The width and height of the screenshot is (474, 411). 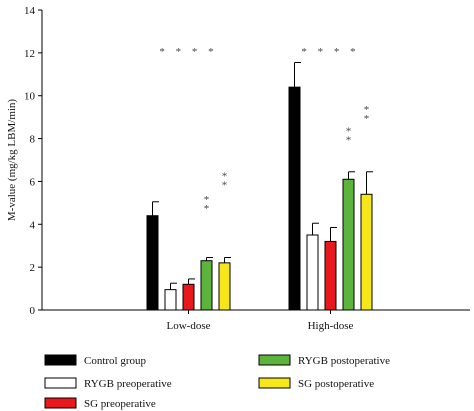 What do you see at coordinates (331, 326) in the screenshot?
I see `x-category-label: High-dose` at bounding box center [331, 326].